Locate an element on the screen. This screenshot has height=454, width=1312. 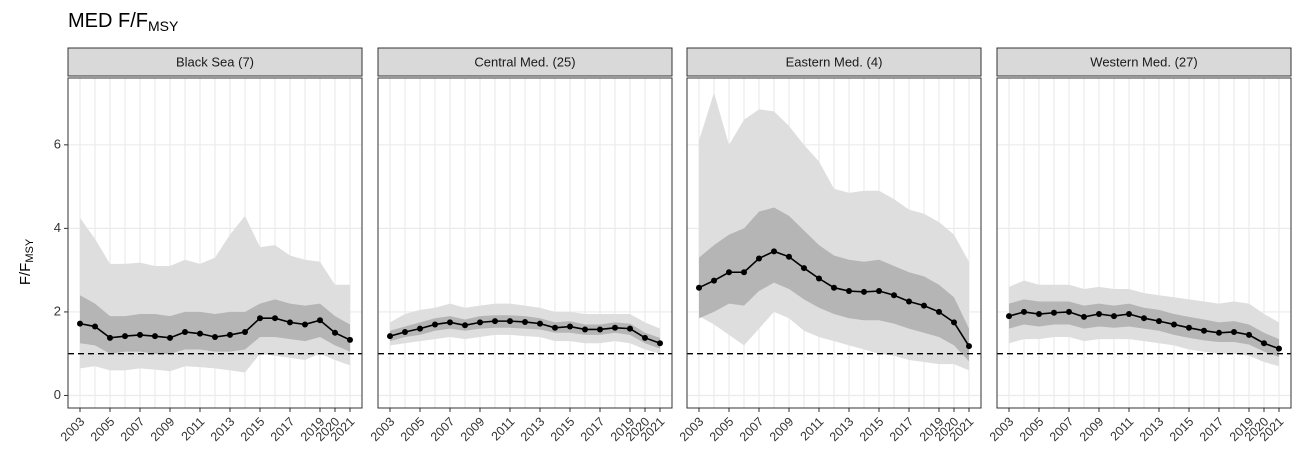
title-subscript: MSY is located at coordinates (163, 26).